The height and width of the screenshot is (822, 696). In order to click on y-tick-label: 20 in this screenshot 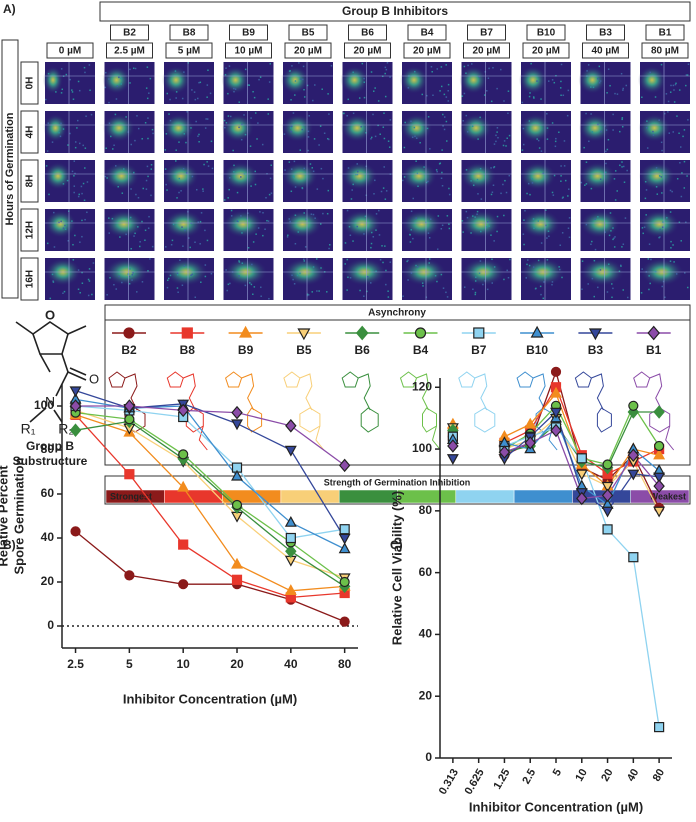, I will do `click(48, 581)`.